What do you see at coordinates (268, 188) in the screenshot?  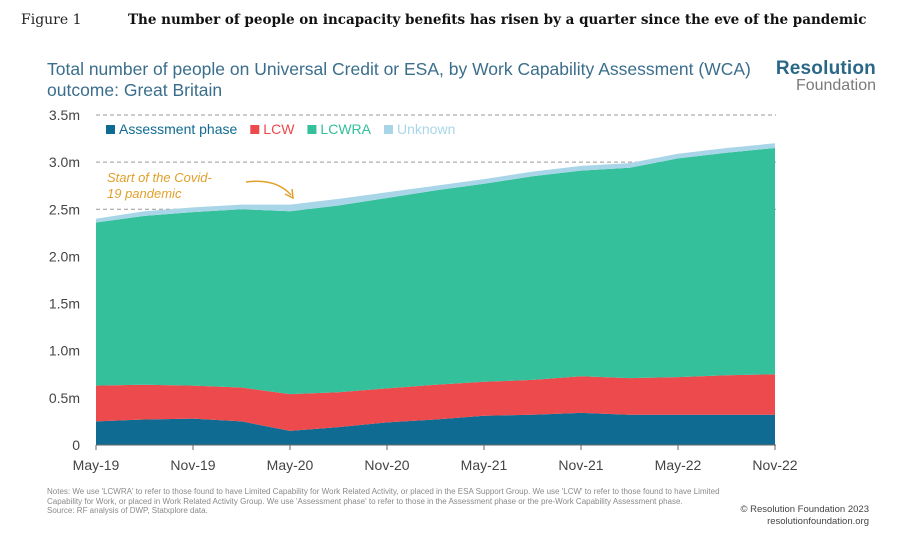 I see `annotation-arrow` at bounding box center [268, 188].